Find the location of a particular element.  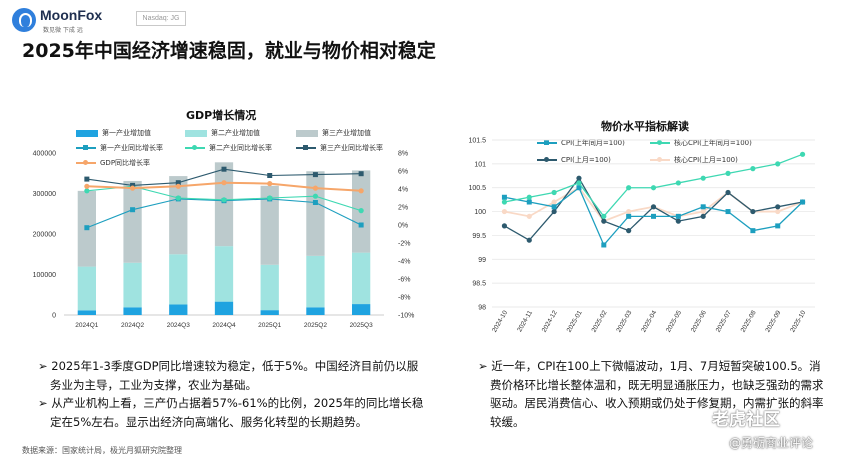

gdp-y2-tick-label: 8% is located at coordinates (403, 154).